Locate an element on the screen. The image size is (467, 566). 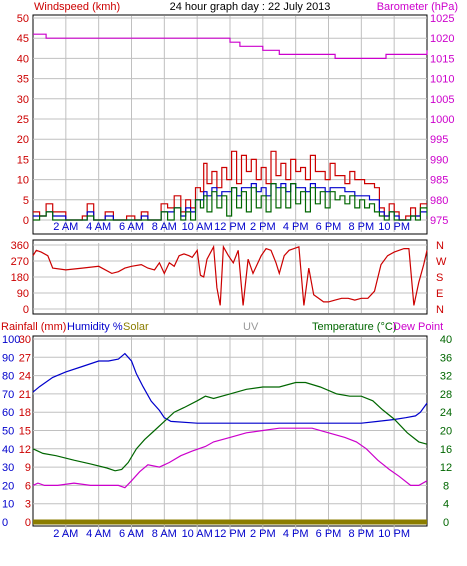
rainfall-tick-label: 30 is located at coordinates (25, 340).